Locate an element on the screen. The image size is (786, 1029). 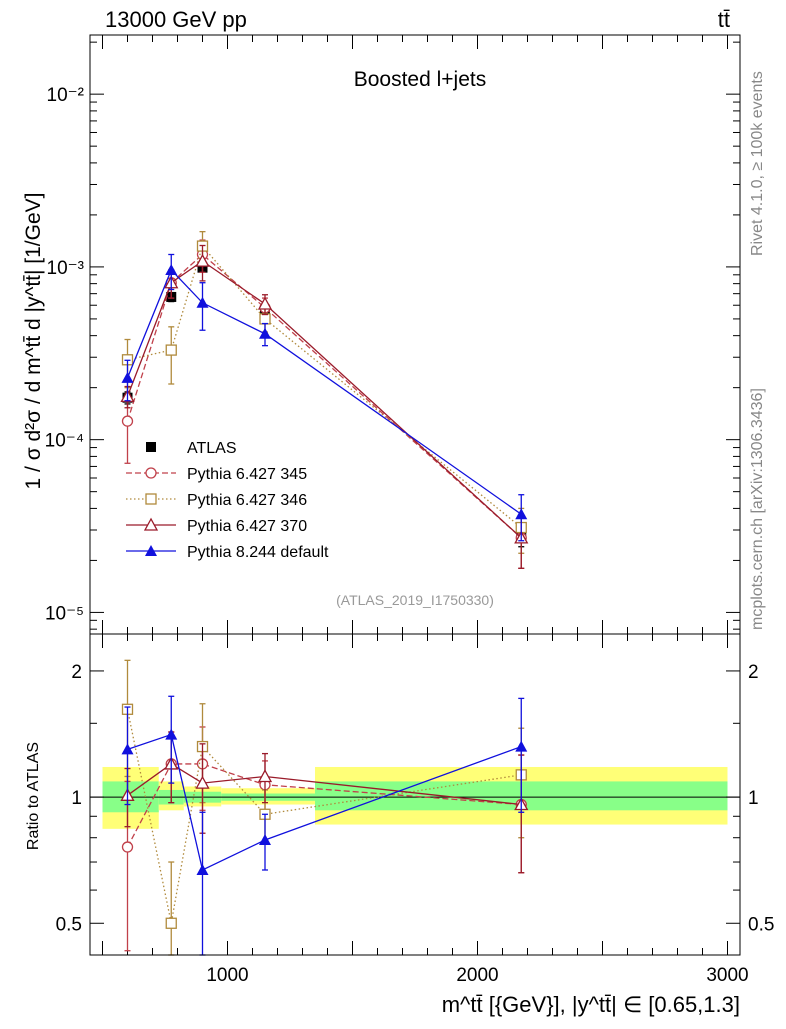
legend-marker-py345 is located at coordinates (151, 473).